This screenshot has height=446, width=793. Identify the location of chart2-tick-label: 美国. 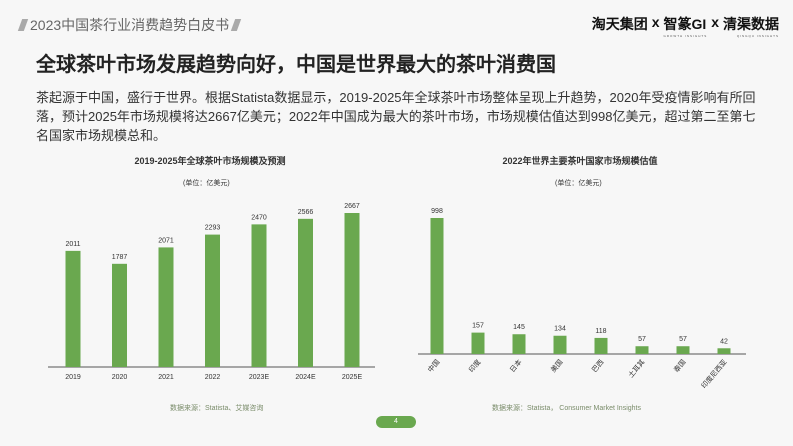
(557, 366).